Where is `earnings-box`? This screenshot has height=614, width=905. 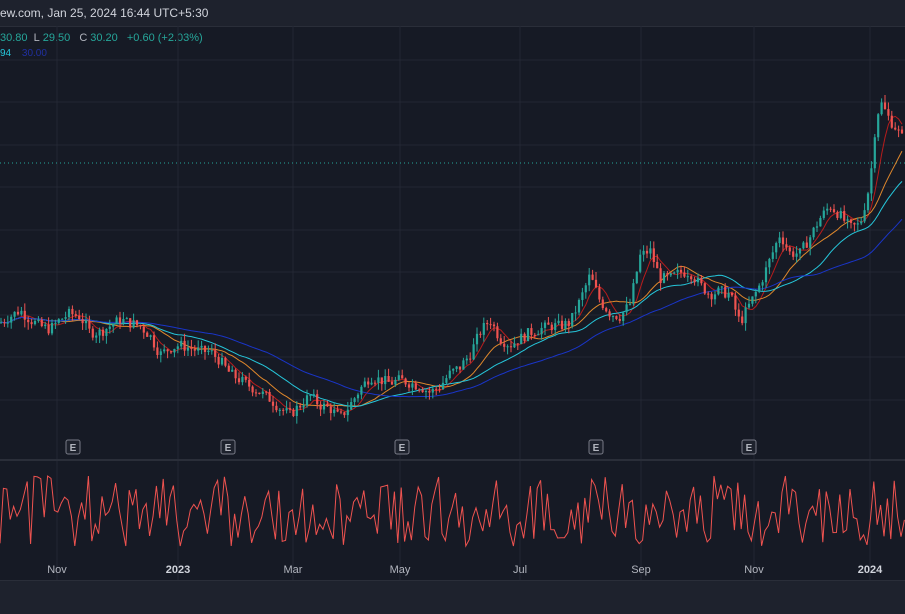 earnings-box is located at coordinates (228, 447).